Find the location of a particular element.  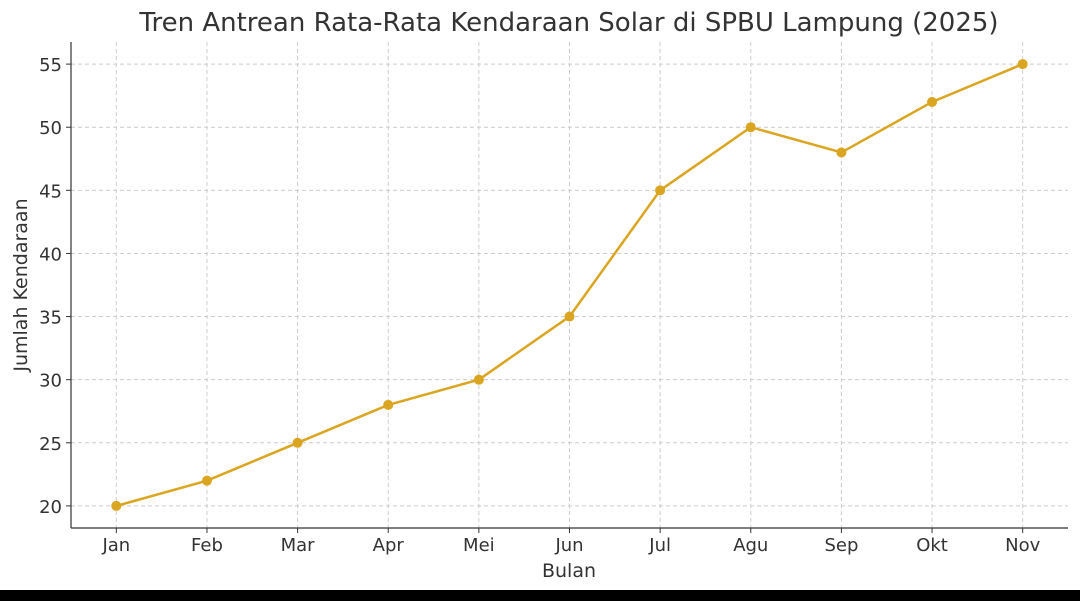

x-tick-label: Mar is located at coordinates (298, 545).